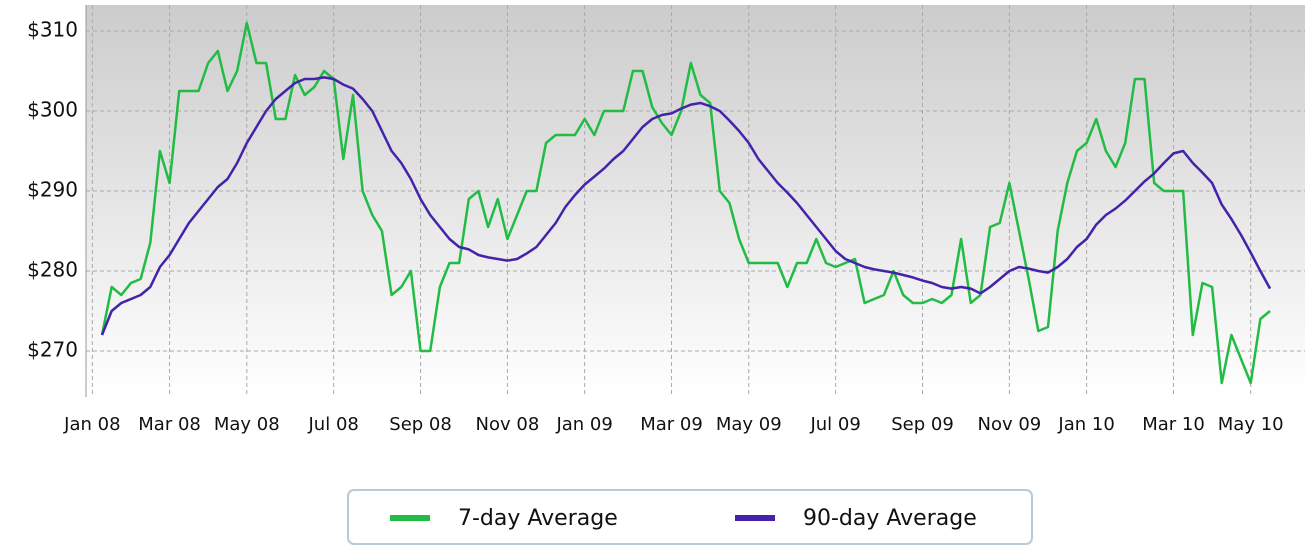 This screenshot has height=550, width=1309. Describe the element at coordinates (1085, 424) in the screenshot. I see `x-tick-label: Jan 10` at that location.